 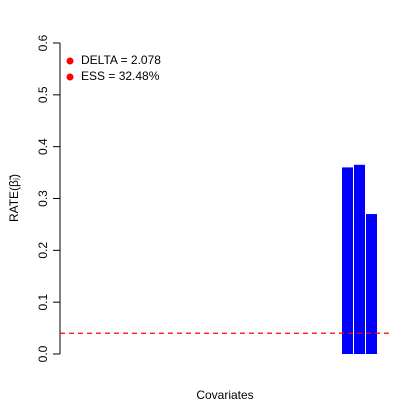 What do you see at coordinates (121, 60) in the screenshot?
I see `legend-label: DELTA = 2.078` at bounding box center [121, 60].